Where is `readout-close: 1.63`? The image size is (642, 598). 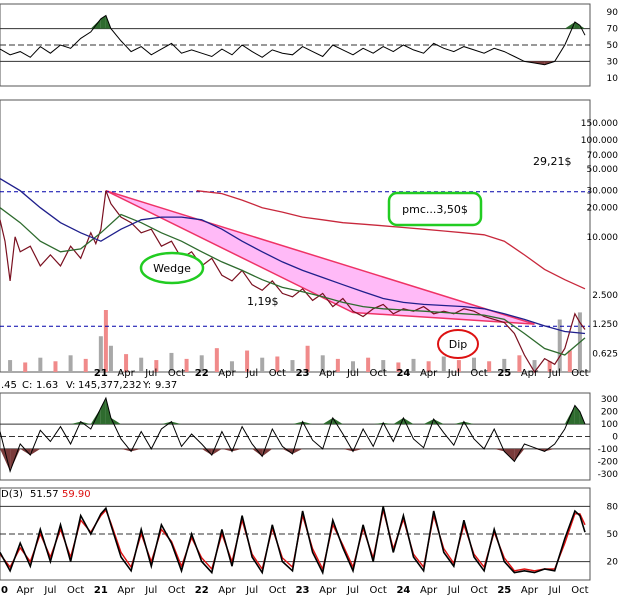 readout-close: 1.63 is located at coordinates (47, 385).